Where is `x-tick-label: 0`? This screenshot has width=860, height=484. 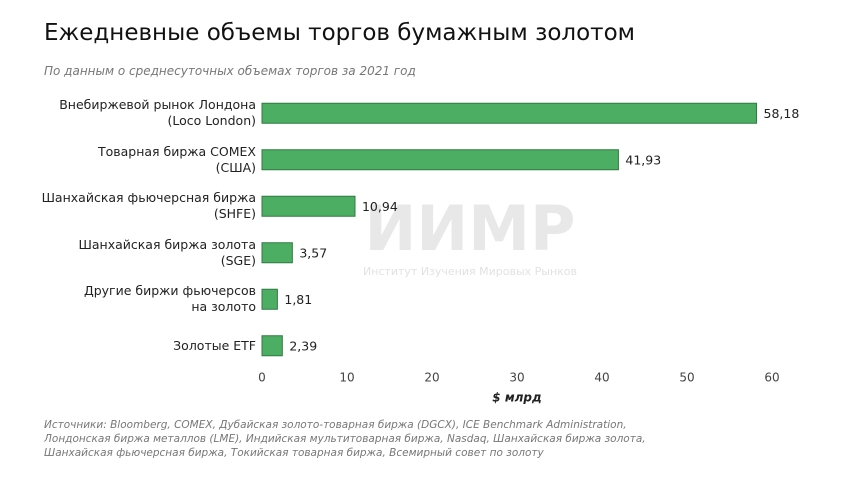 x-tick-label: 0 is located at coordinates (262, 378).